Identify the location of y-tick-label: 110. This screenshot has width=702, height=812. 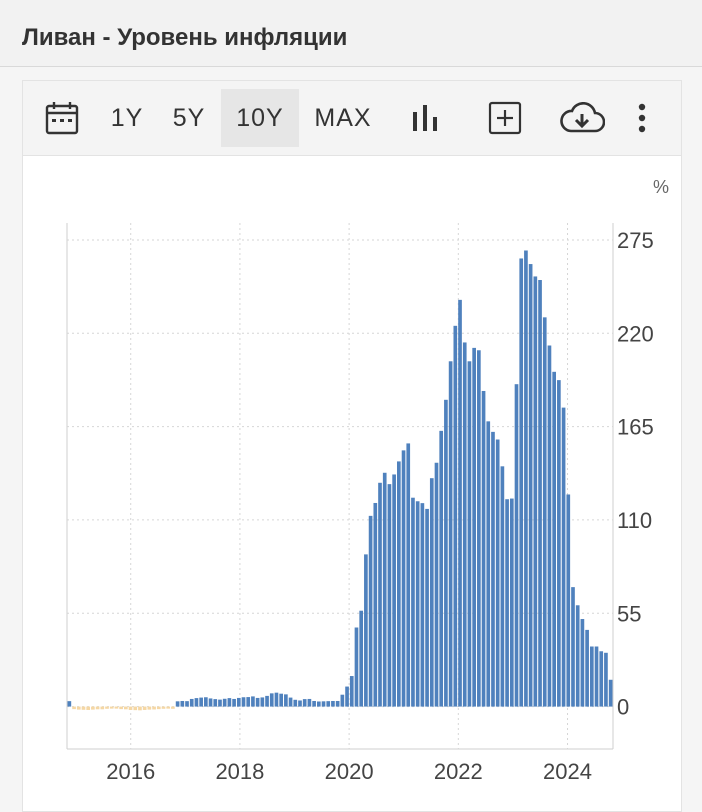
(634, 520).